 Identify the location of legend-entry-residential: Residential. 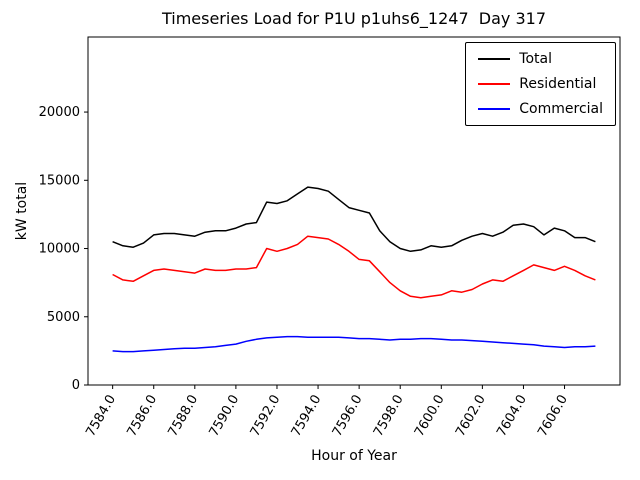
(540, 84).